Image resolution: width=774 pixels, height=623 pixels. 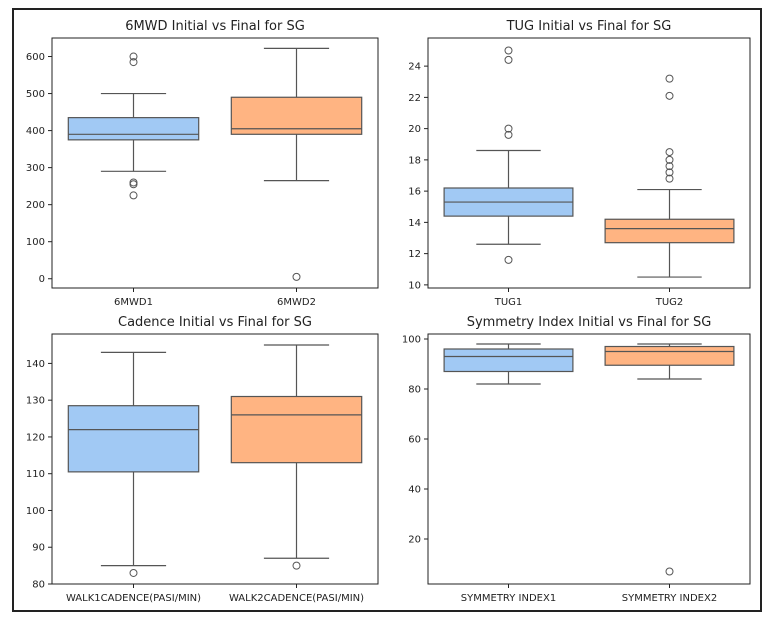 I want to click on y-tick-label: 40, so click(x=414, y=490).